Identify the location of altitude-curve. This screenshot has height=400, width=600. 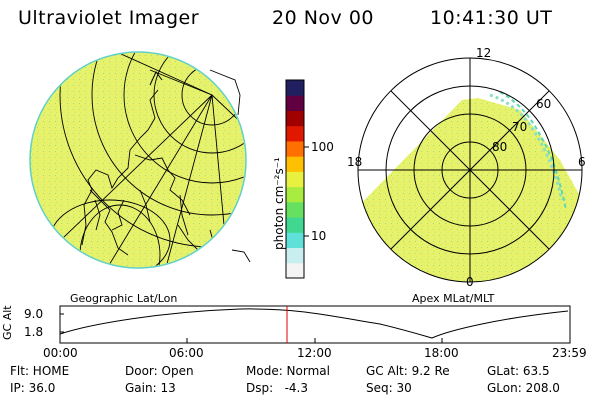
(314, 323).